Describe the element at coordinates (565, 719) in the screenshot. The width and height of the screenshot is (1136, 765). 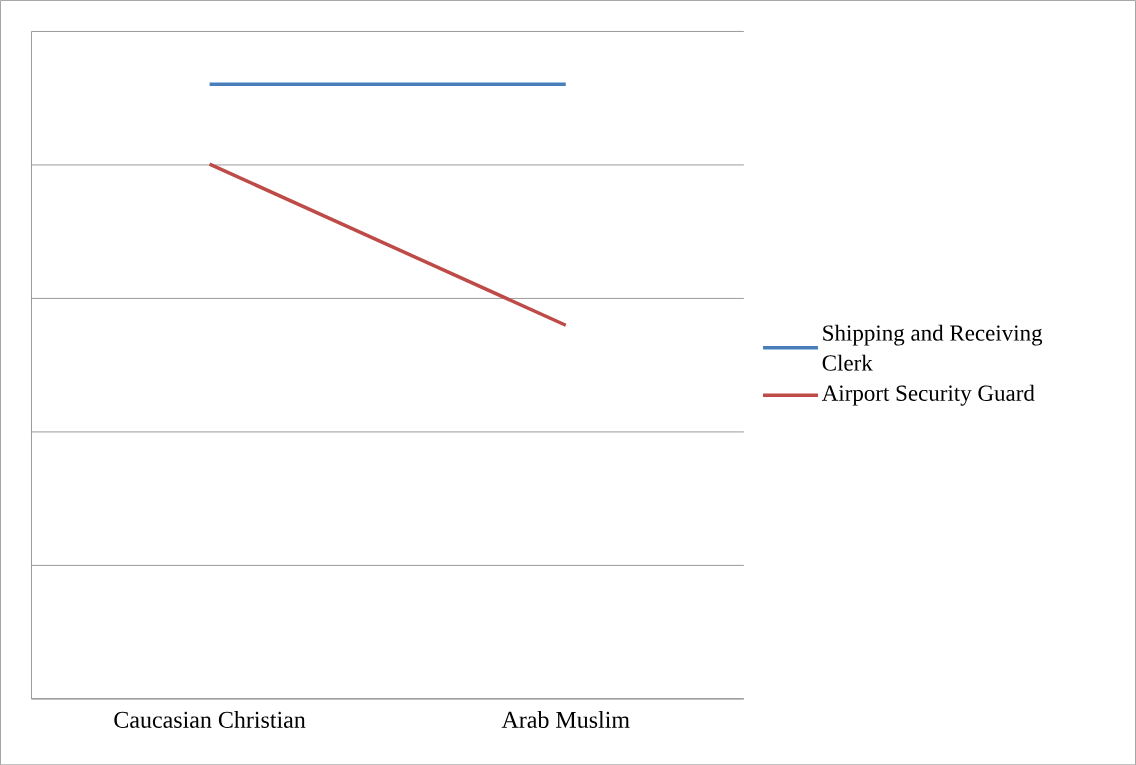
I see `x-tick-label: Arab Muslim` at that location.